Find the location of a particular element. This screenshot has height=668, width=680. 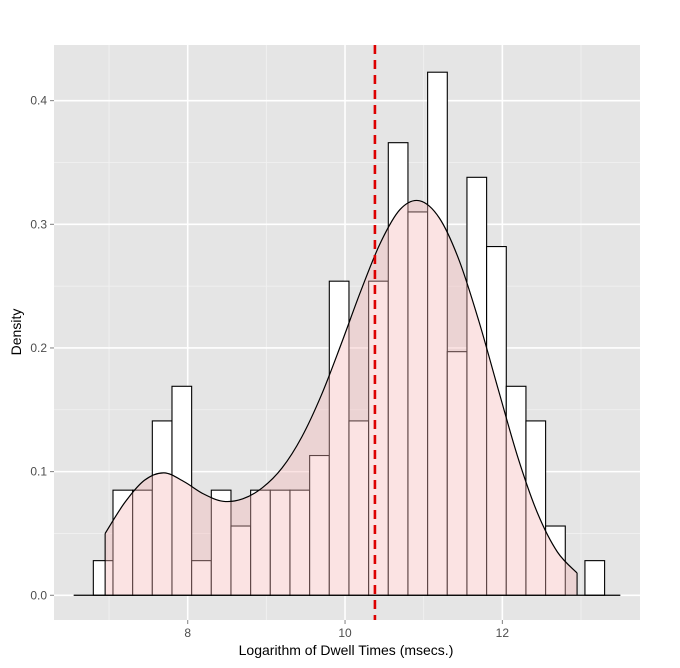

x-tick-label: 8 is located at coordinates (187, 633).